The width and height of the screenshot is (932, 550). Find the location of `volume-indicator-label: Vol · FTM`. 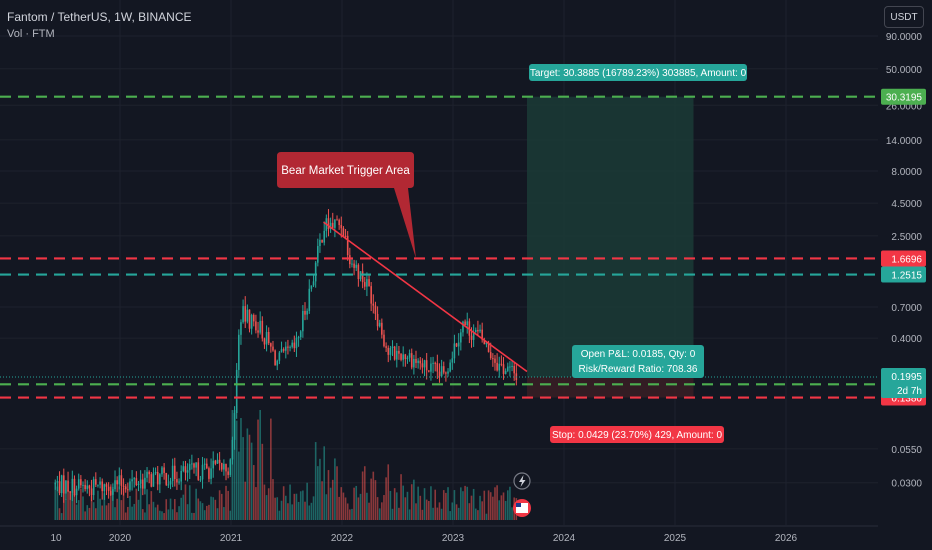

volume-indicator-label: Vol · FTM is located at coordinates (31, 34).